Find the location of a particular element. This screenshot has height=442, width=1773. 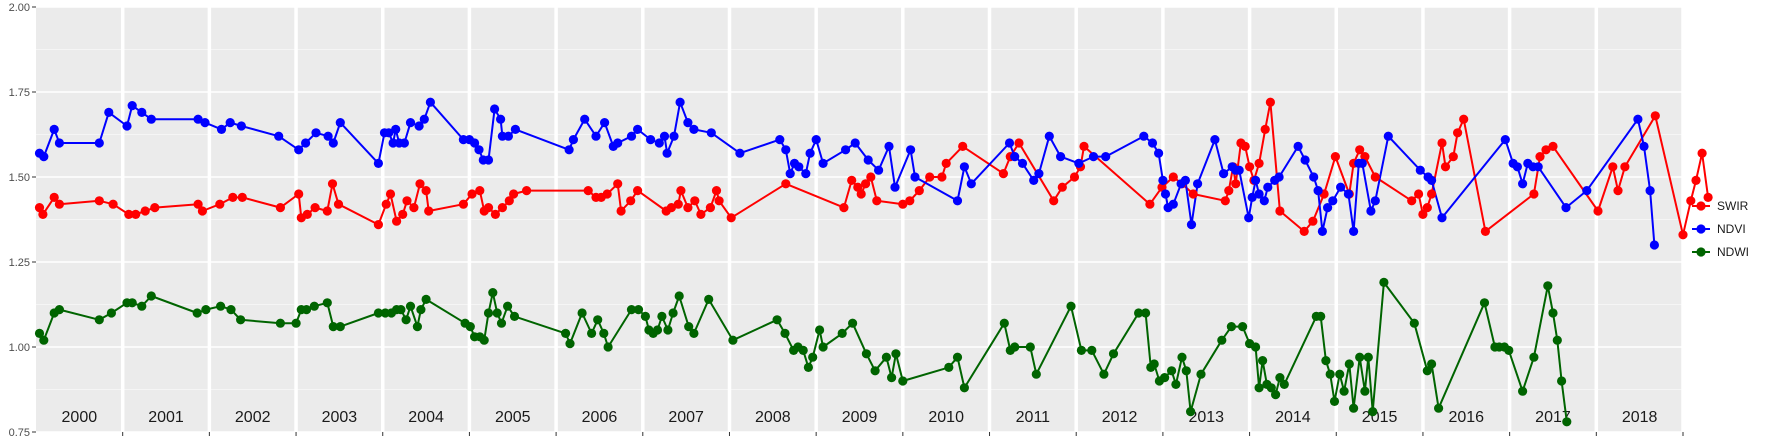

year-label: 2004 is located at coordinates (426, 417).